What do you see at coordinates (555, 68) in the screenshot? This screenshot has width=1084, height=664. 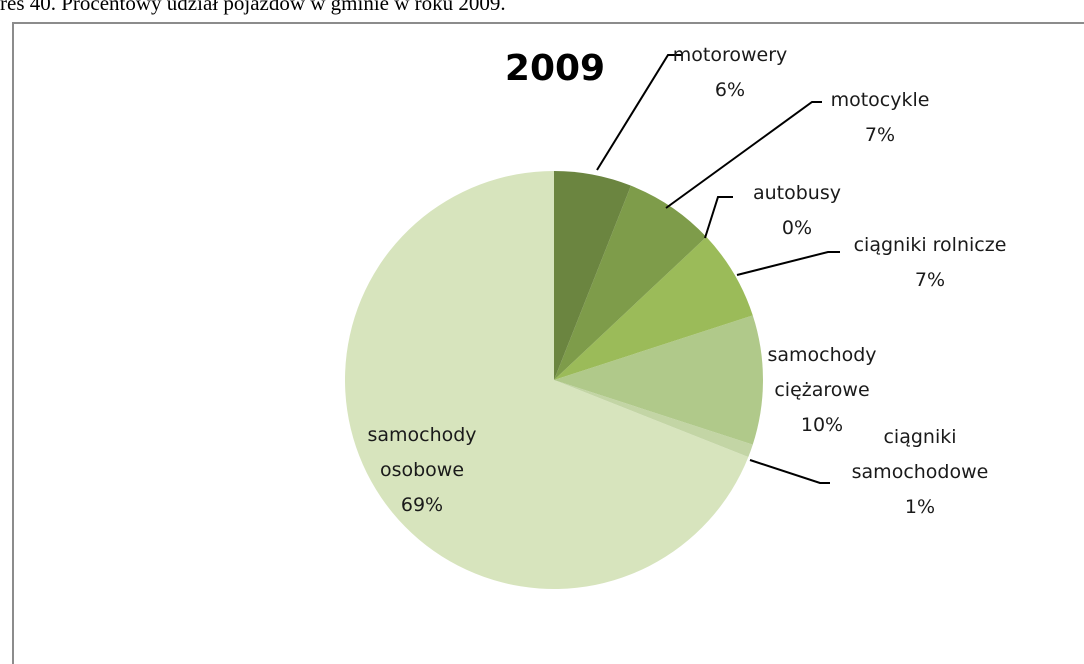 I see `chart-title: 2009` at bounding box center [555, 68].